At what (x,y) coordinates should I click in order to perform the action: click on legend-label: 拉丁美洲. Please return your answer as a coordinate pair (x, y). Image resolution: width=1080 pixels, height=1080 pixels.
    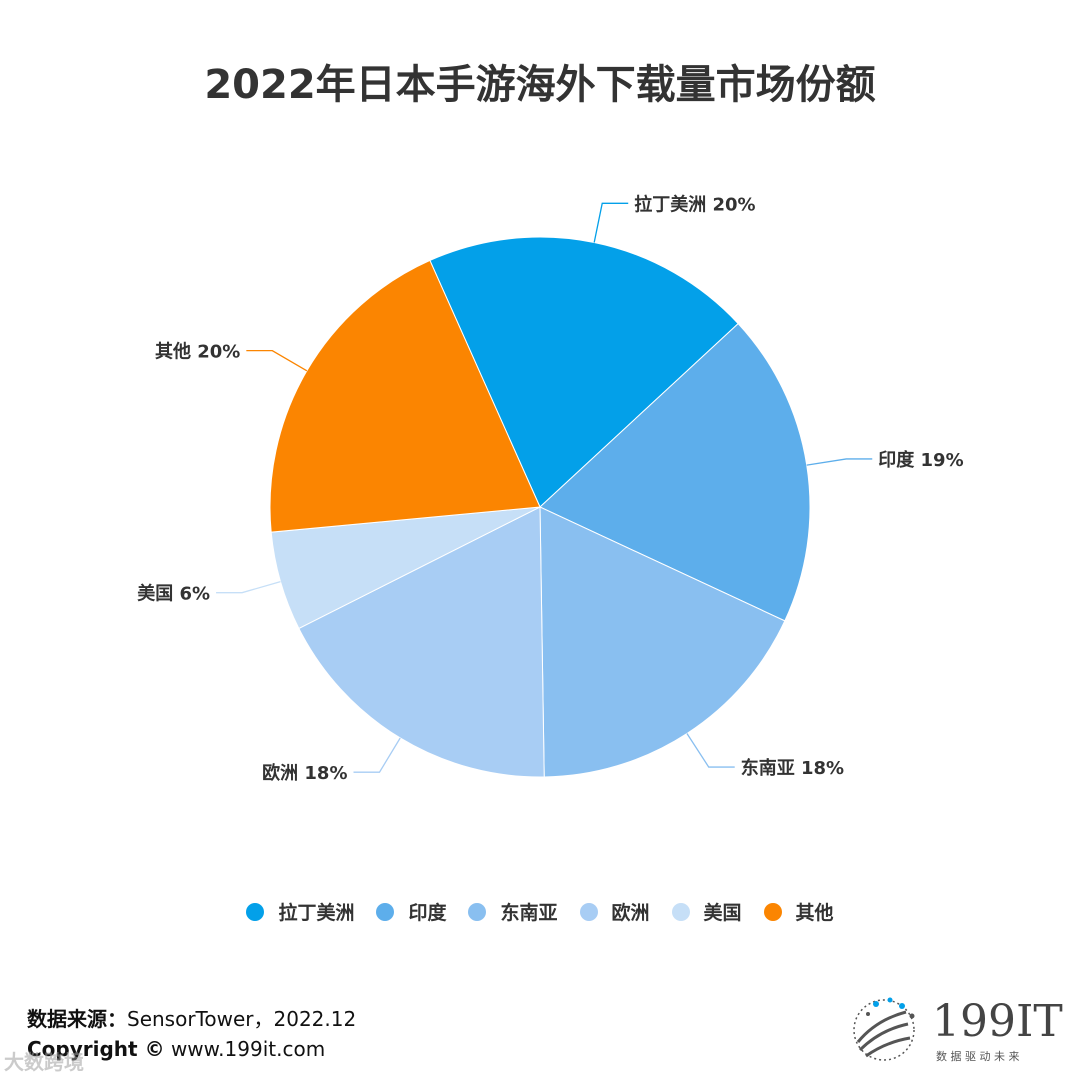
    Looking at the image, I should click on (316, 913).